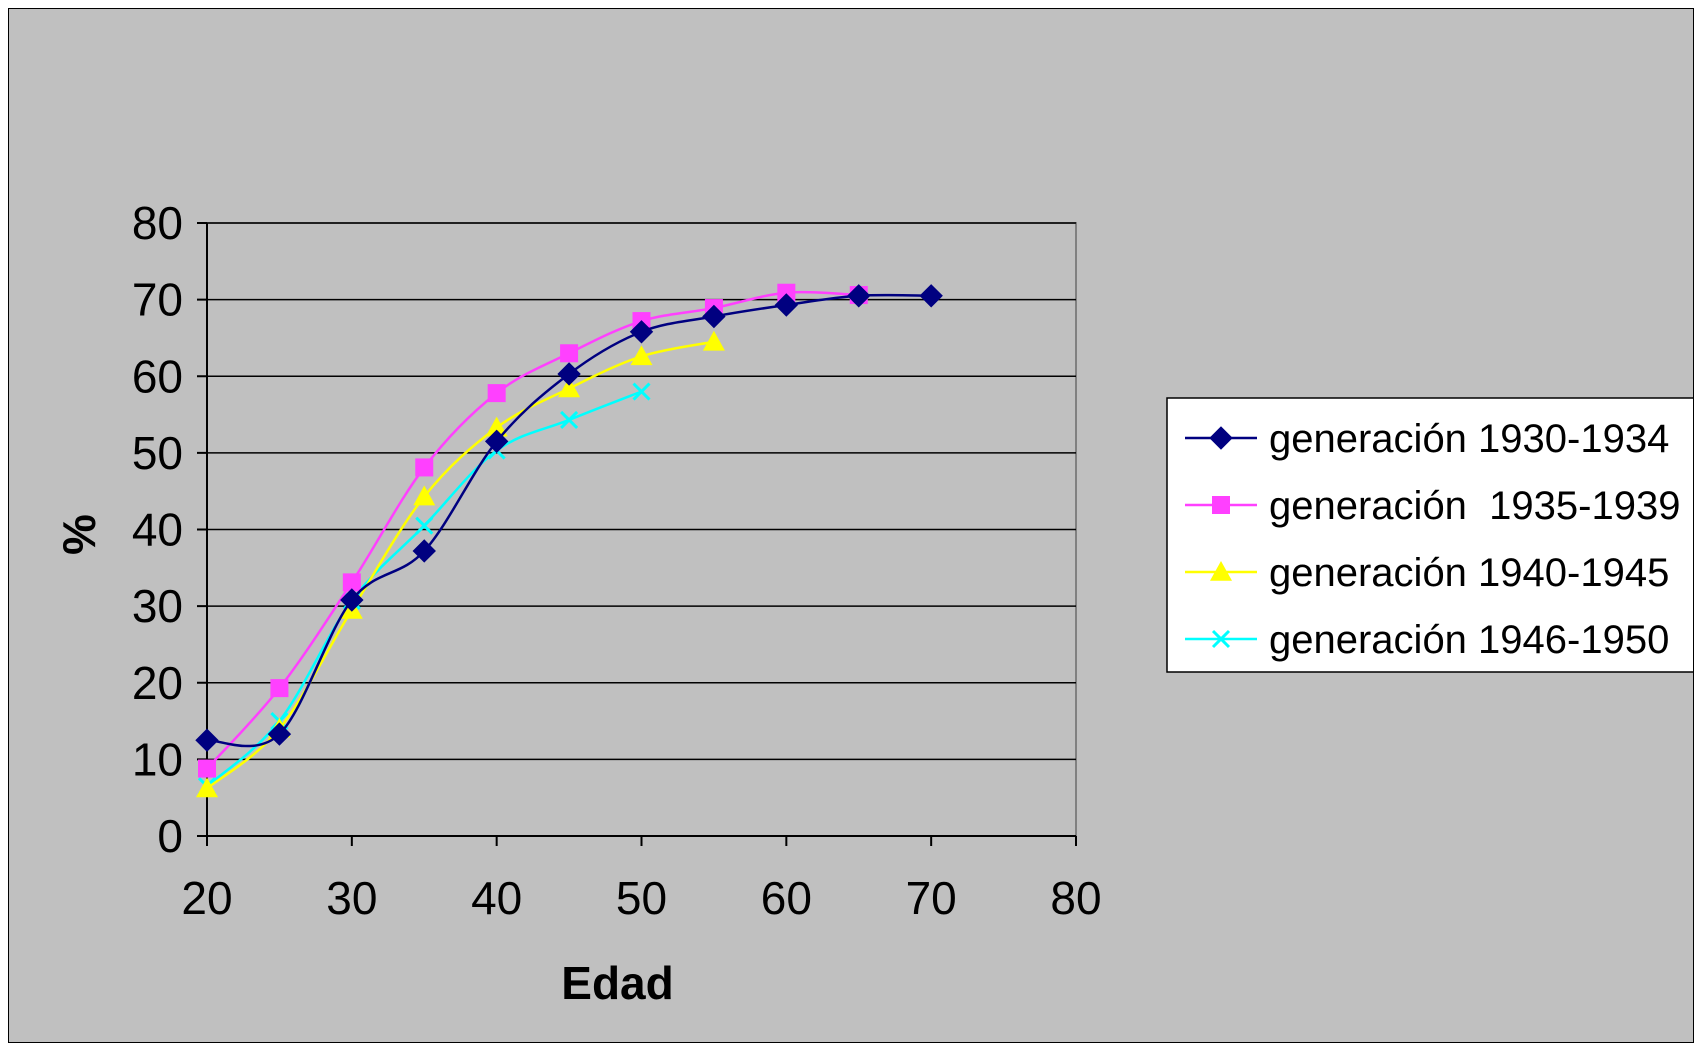 The width and height of the screenshot is (1696, 1045). Describe the element at coordinates (1469, 573) in the screenshot. I see `legend-label: generación 1940-1945` at that location.